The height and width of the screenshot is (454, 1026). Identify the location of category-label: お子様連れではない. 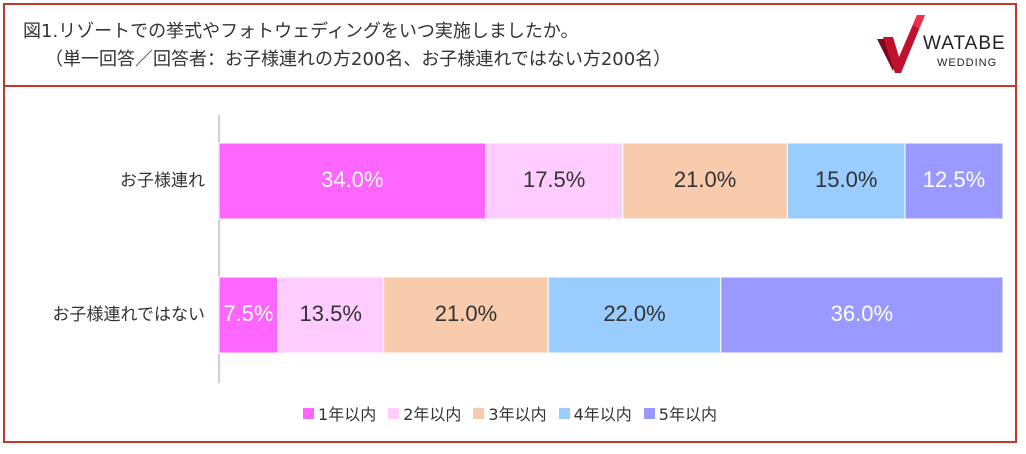
(129, 315).